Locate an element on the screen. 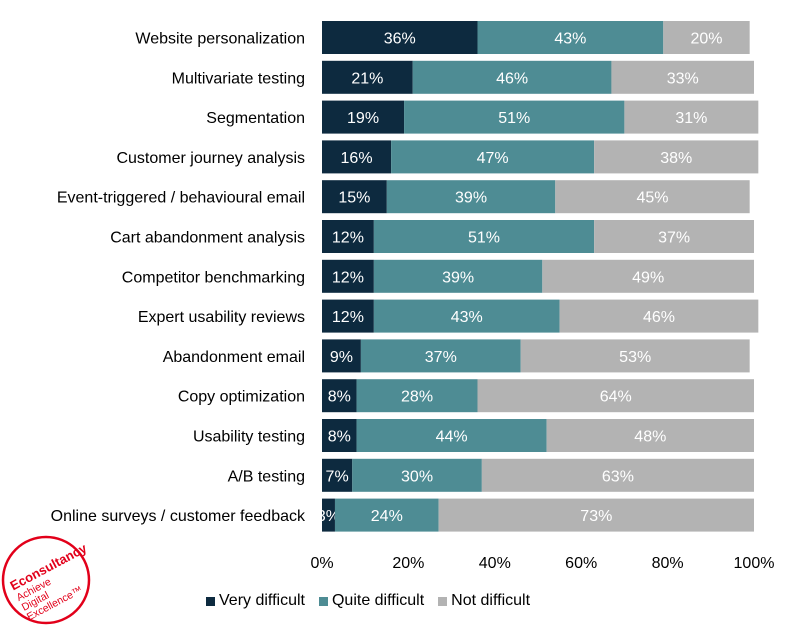 The width and height of the screenshot is (800, 630). bar-multivariate-testing-quite-difficult is located at coordinates (512, 77).